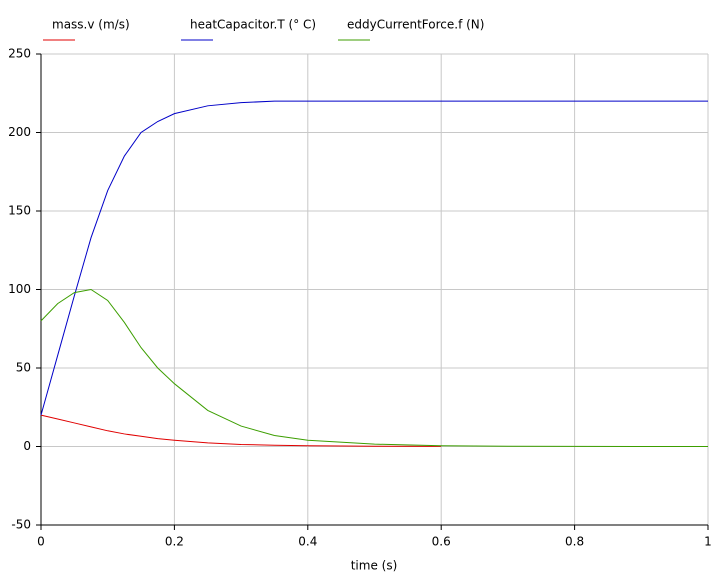 The width and height of the screenshot is (718, 576). What do you see at coordinates (91, 25) in the screenshot?
I see `legend-label: mass.v (m/s)` at bounding box center [91, 25].